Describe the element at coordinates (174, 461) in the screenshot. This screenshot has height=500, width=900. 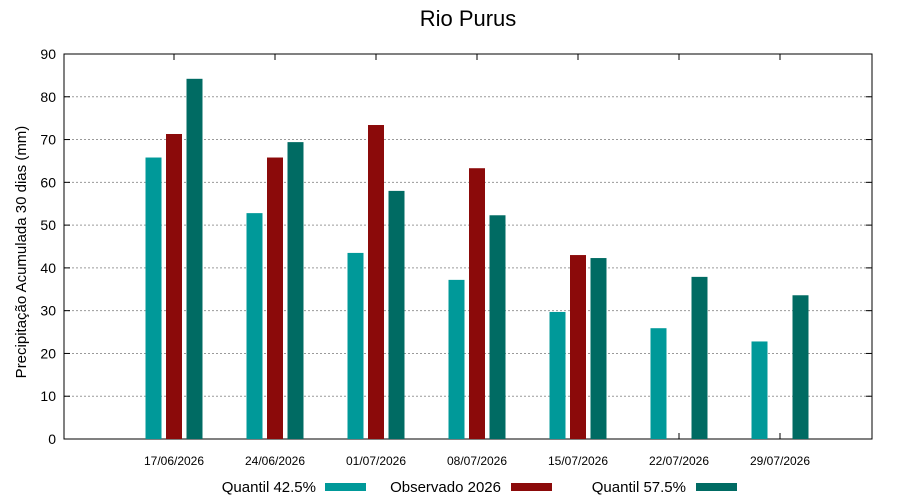
I see `x-tick-label: 17/06/2026` at that location.